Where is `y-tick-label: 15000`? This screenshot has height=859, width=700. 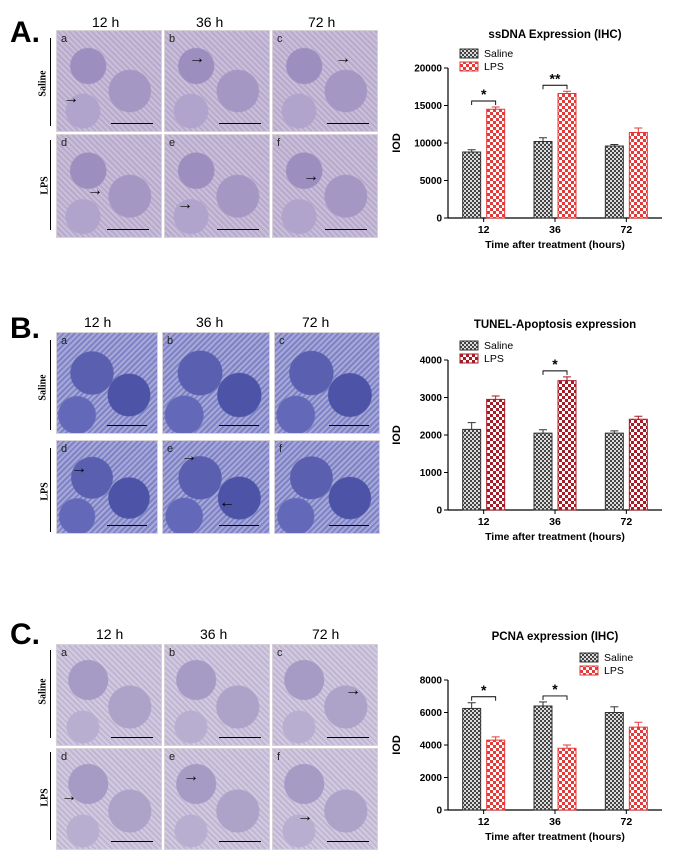
y-tick-label: 15000 is located at coordinates (428, 106).